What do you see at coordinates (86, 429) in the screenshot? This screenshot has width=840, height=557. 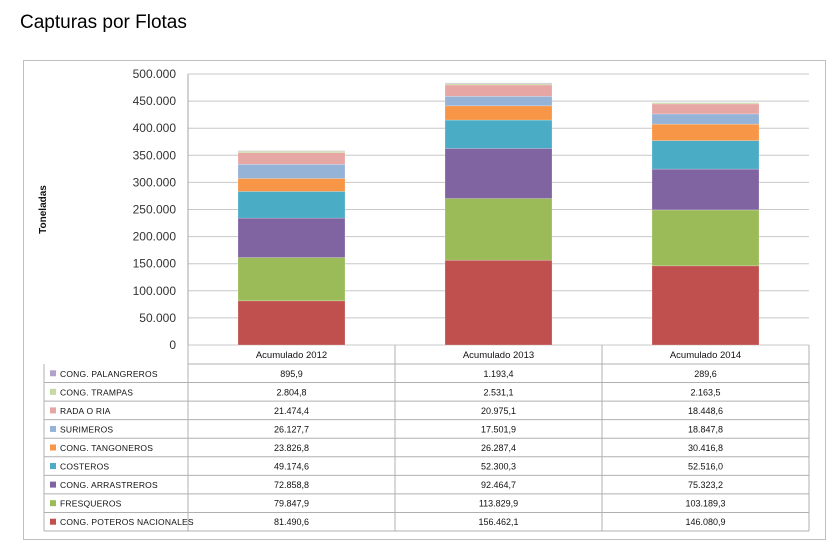 I see `series-name: SURIMEROS` at bounding box center [86, 429].